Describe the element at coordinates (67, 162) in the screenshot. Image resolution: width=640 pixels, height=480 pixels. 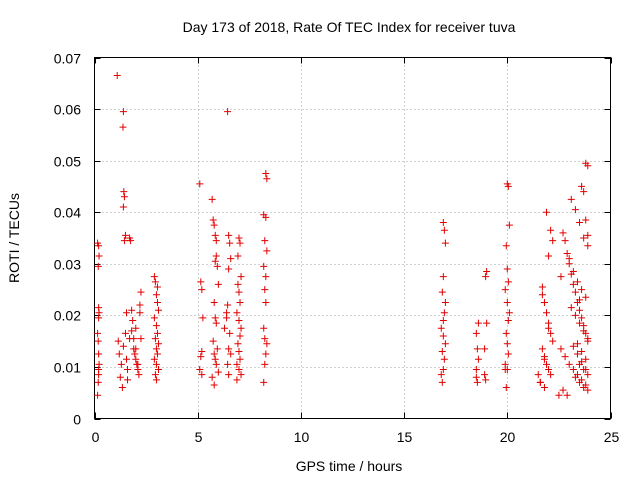
I see `y-tick-label: 0.05` at that location.